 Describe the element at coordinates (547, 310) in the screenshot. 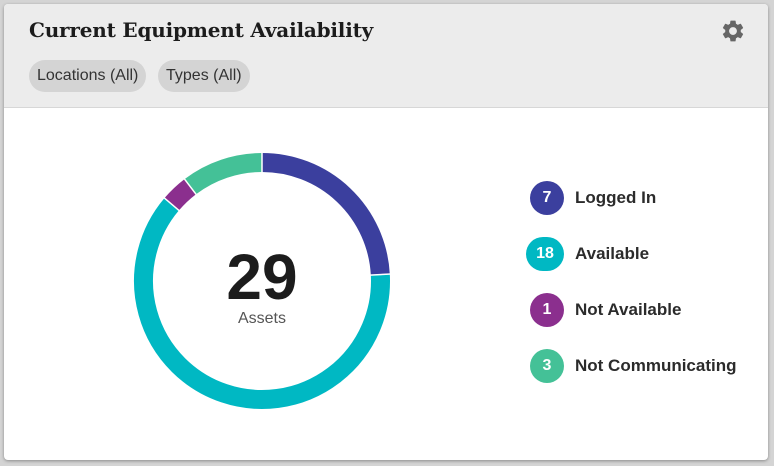

I see `legend-badge-not-available: 1` at that location.